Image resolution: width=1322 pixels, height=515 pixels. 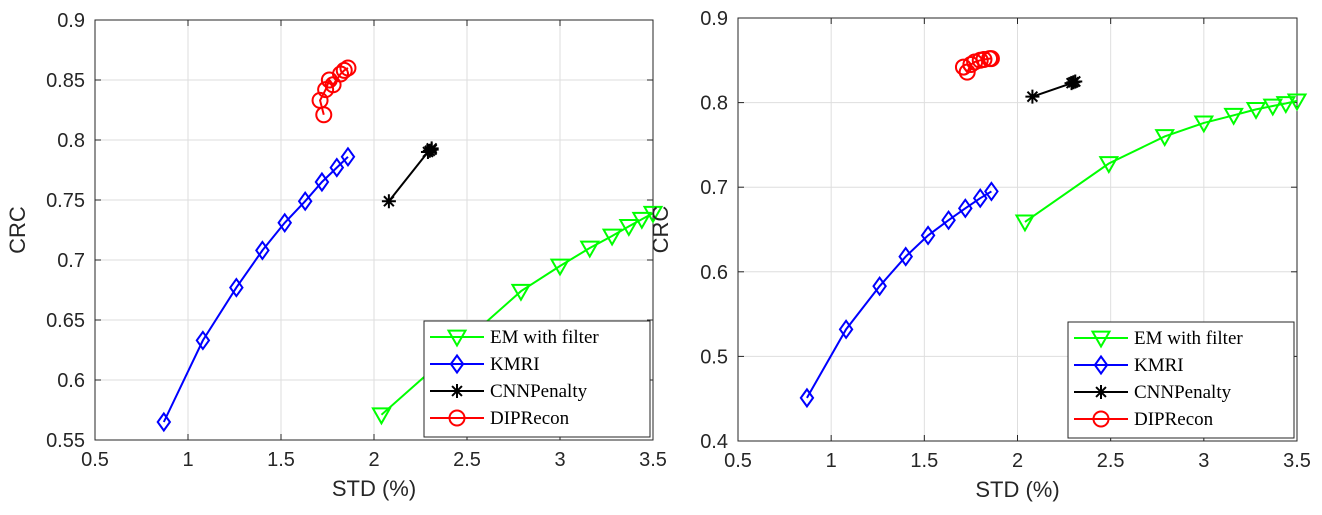 I want to click on y-tick-label: 0.7, so click(x=714, y=188).